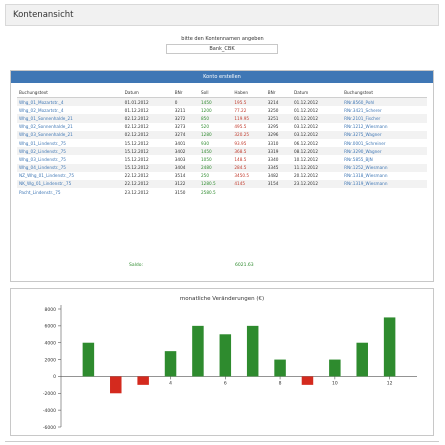  I want to click on table-cell: RNr.3421_Scherer, so click(363, 110).